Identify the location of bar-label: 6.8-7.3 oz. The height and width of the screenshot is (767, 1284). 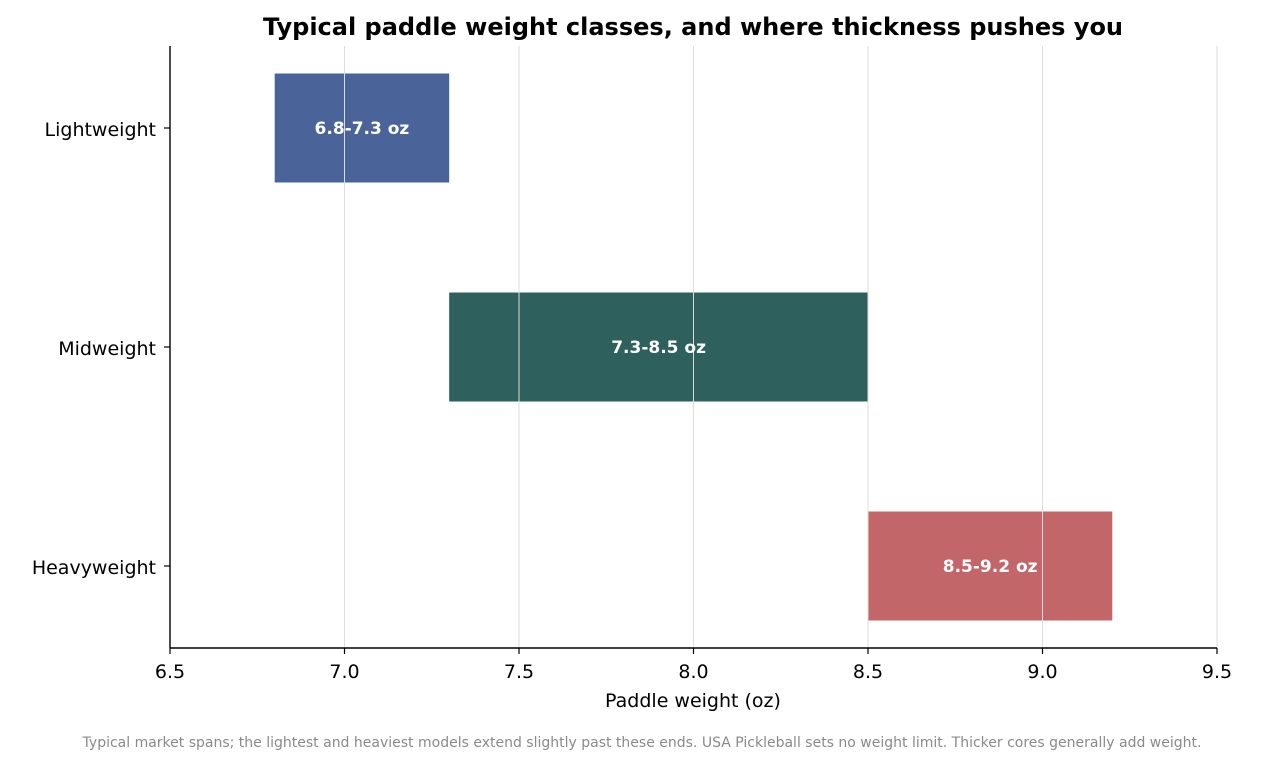
(362, 129).